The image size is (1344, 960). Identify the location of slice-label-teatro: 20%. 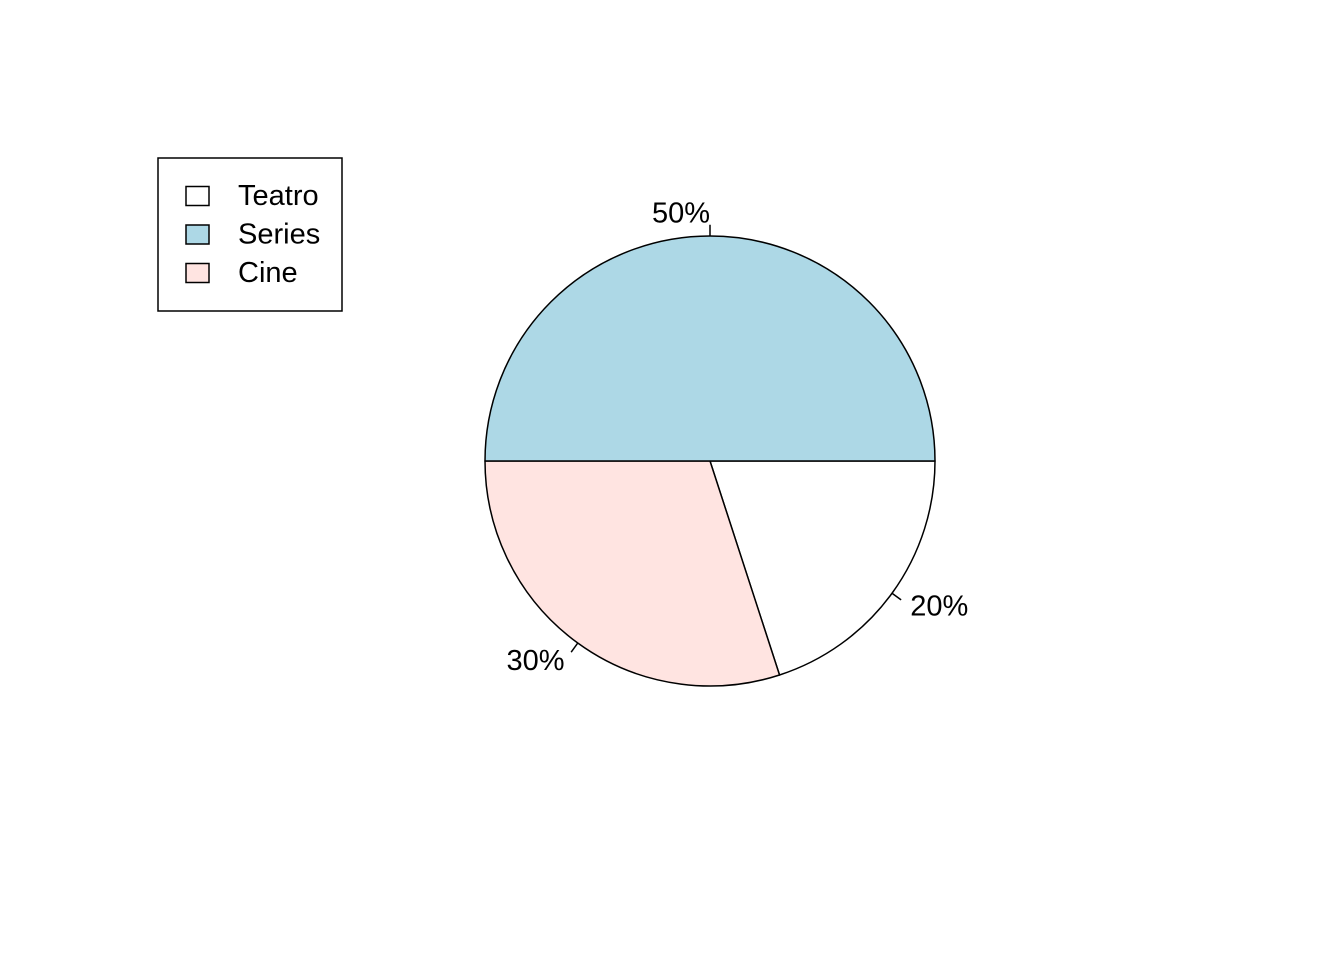
(939, 606).